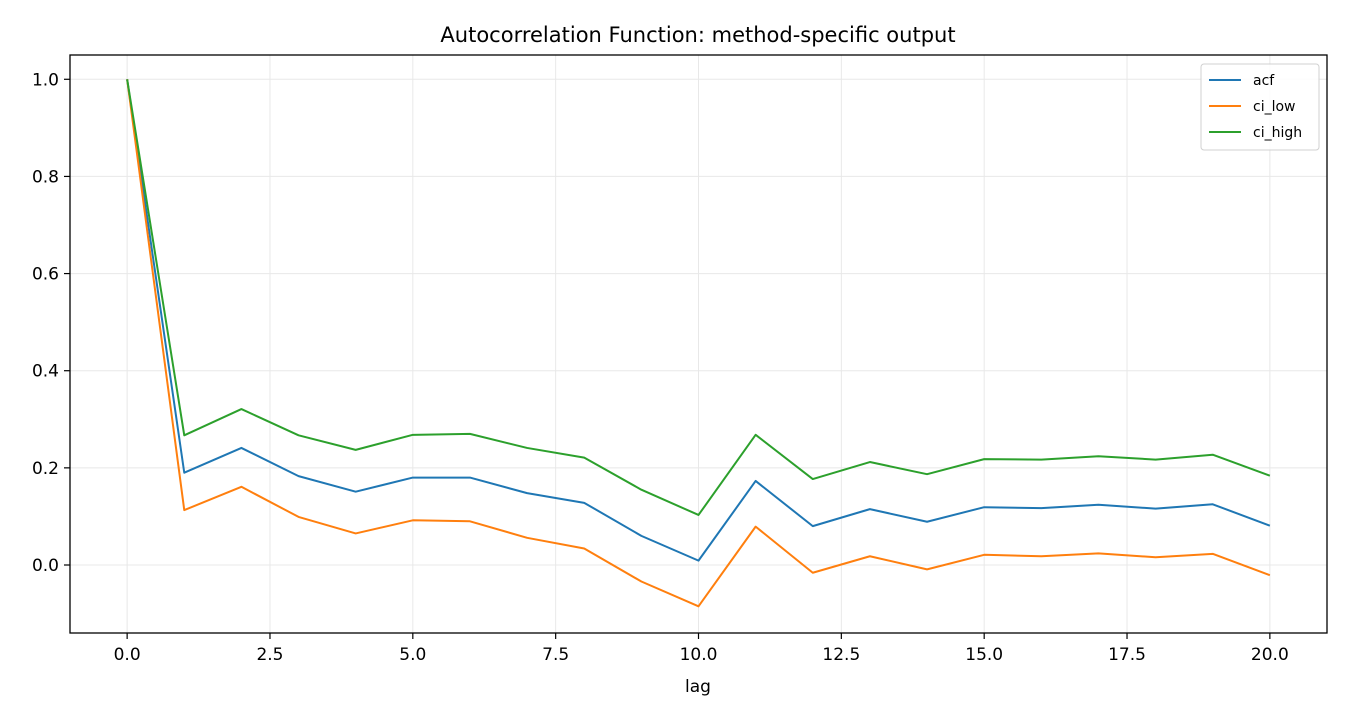  What do you see at coordinates (45, 80) in the screenshot?
I see `y-tick-label: 1.0` at bounding box center [45, 80].